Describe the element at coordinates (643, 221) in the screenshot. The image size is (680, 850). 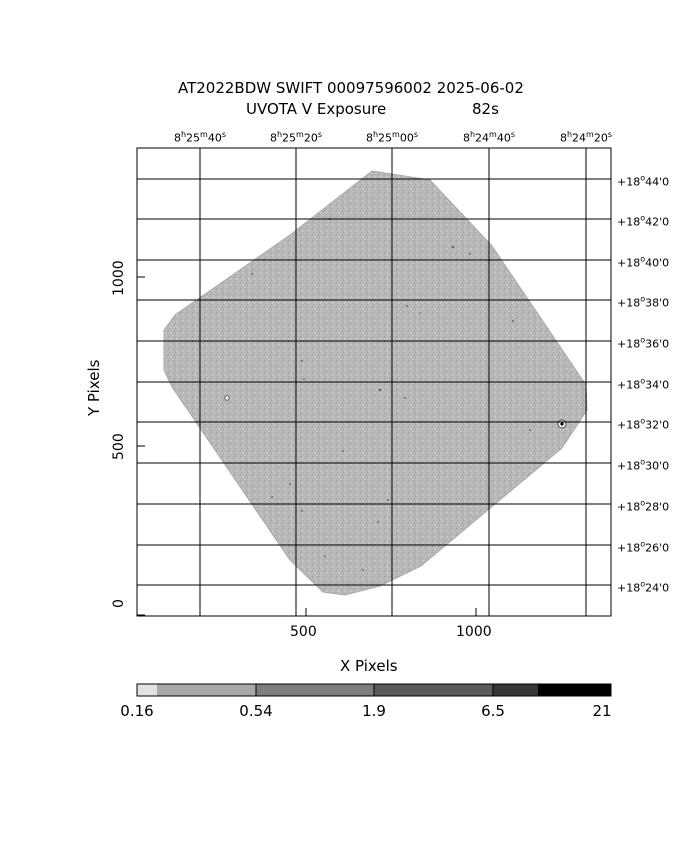
I see `dec-label: +18o42'0` at that location.